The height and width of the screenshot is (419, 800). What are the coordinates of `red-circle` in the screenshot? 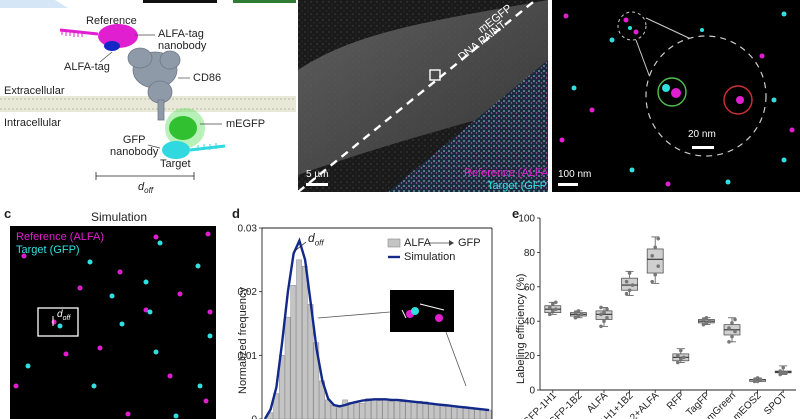 It's located at (738, 100).